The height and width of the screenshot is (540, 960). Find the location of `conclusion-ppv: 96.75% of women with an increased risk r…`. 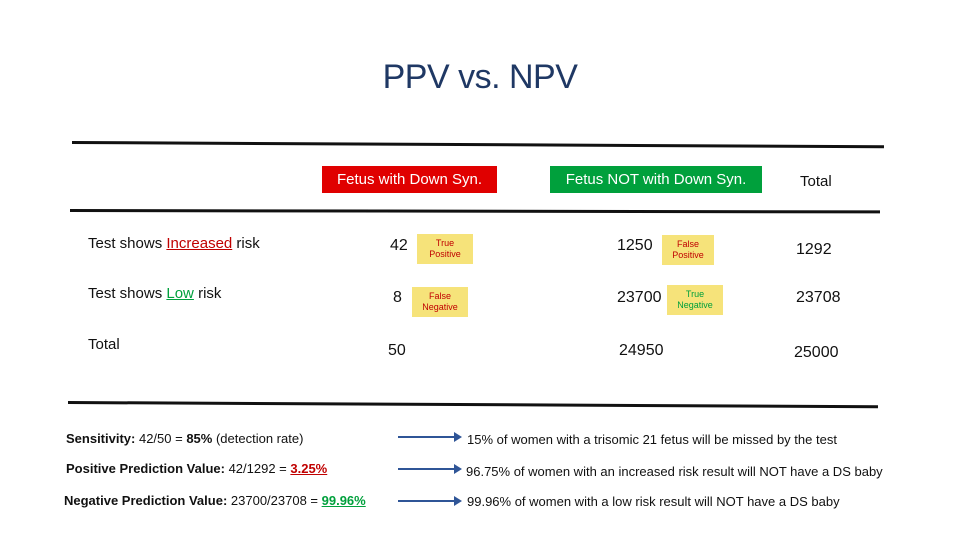

conclusion-ppv: 96.75% of women with an increased risk r… is located at coordinates (674, 471).